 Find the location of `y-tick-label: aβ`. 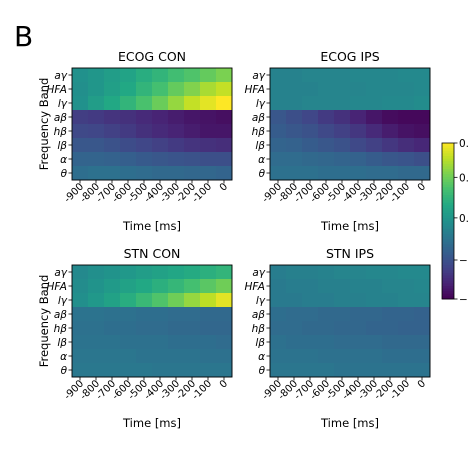

y-tick-label: aβ is located at coordinates (60, 118).